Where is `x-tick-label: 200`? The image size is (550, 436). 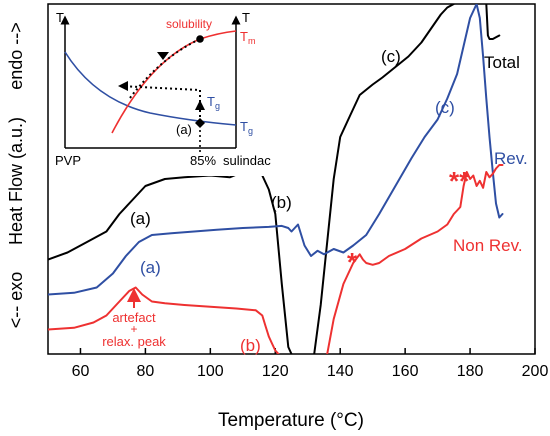 x-tick-label: 200 is located at coordinates (535, 371).